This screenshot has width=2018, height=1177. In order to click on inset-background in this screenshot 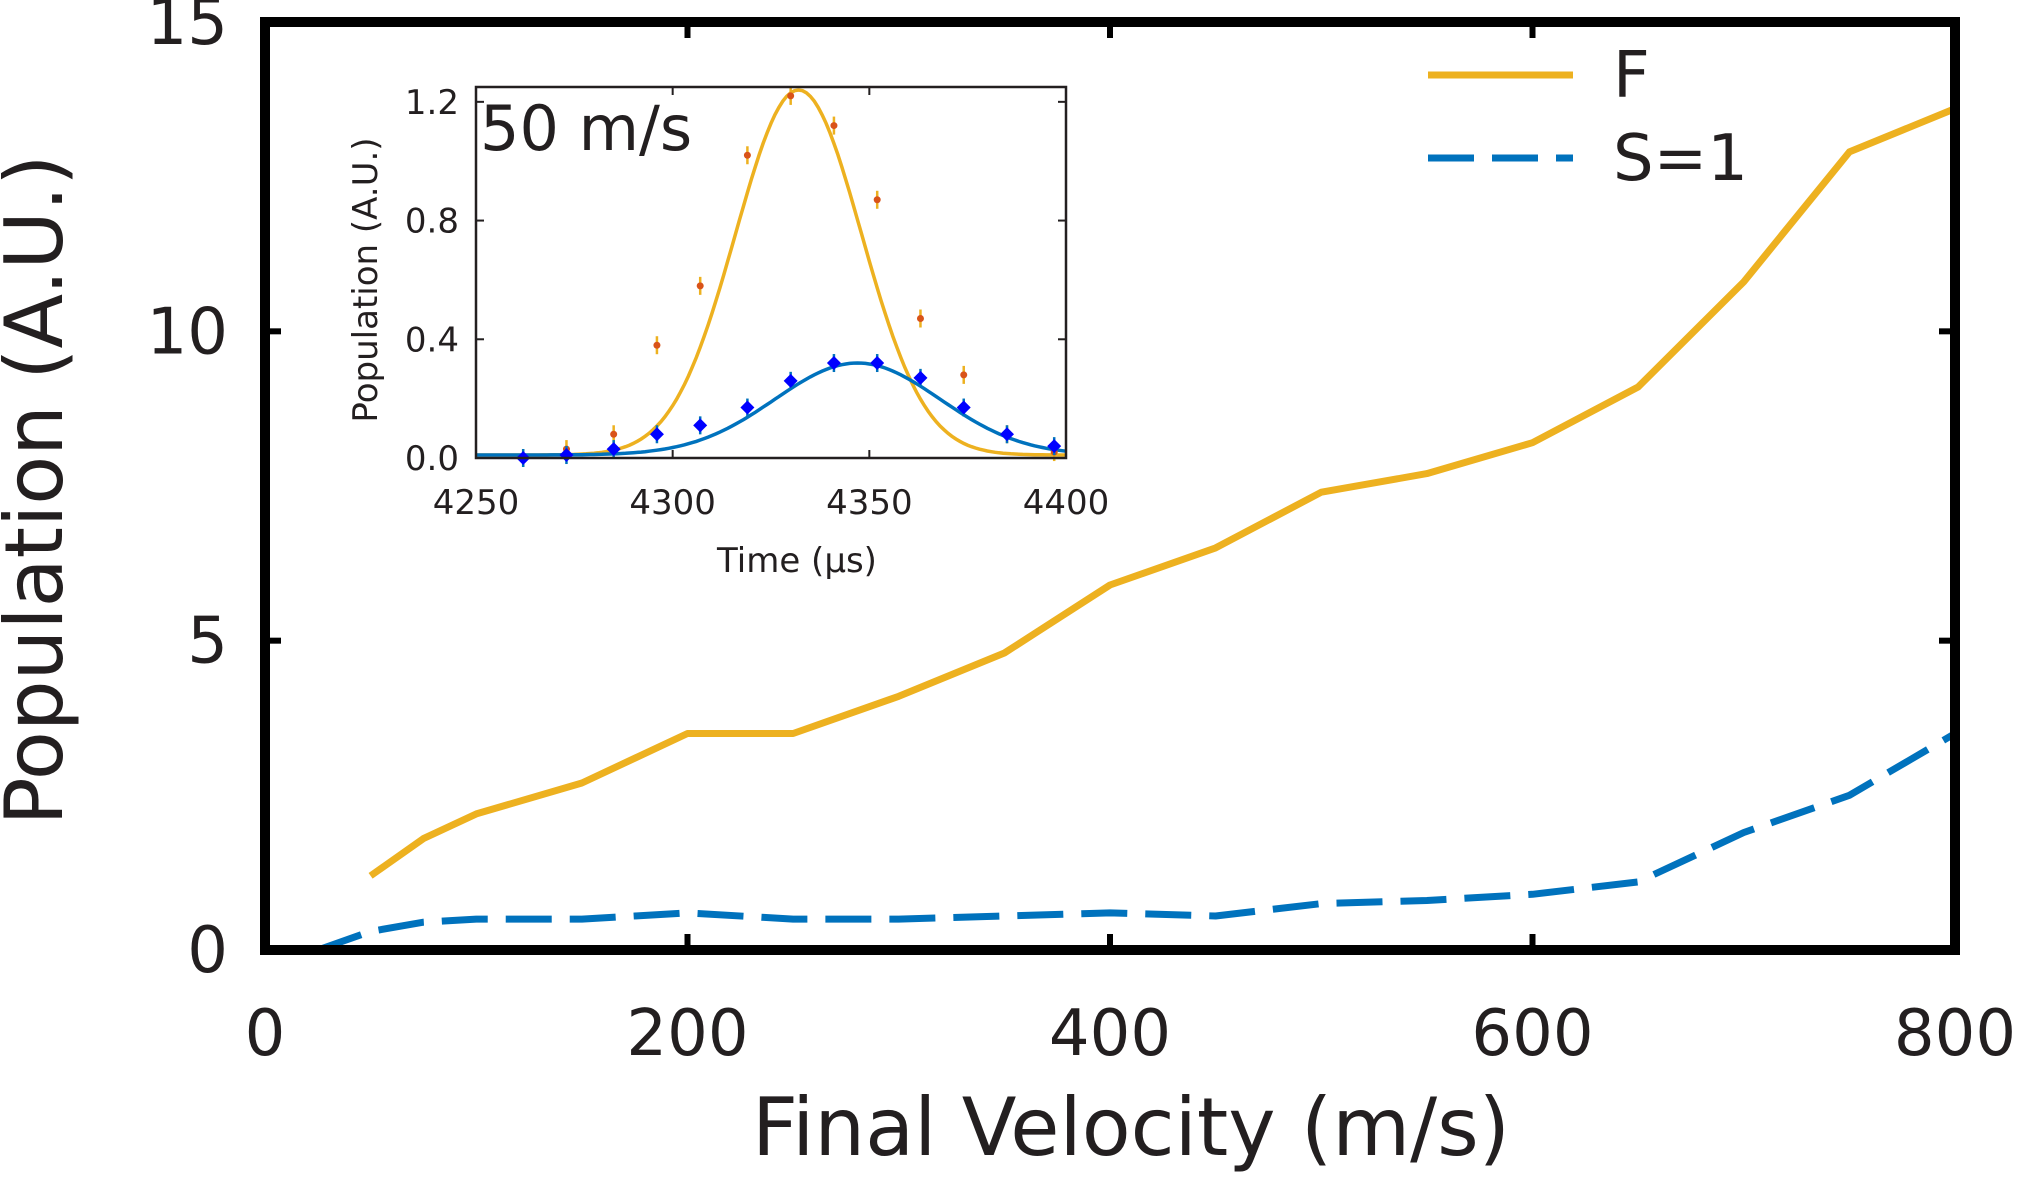, I will do `click(771, 272)`.